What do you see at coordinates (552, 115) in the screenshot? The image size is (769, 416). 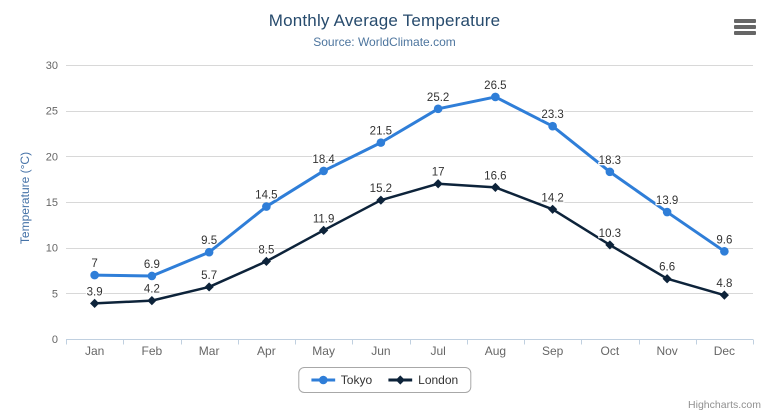 I see `data-label: 23.3` at bounding box center [552, 115].